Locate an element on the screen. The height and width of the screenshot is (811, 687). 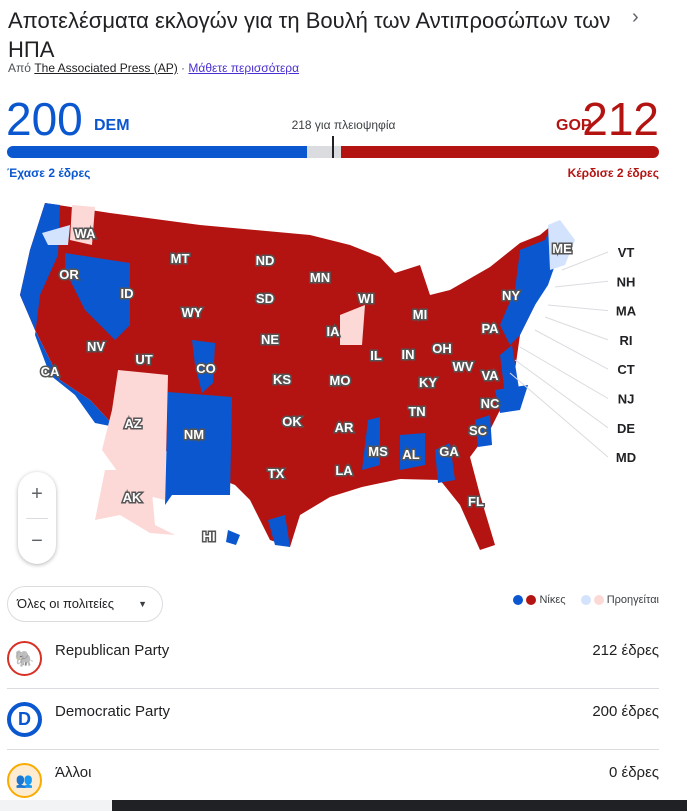
state-label-wy: WY is located at coordinates (192, 313).